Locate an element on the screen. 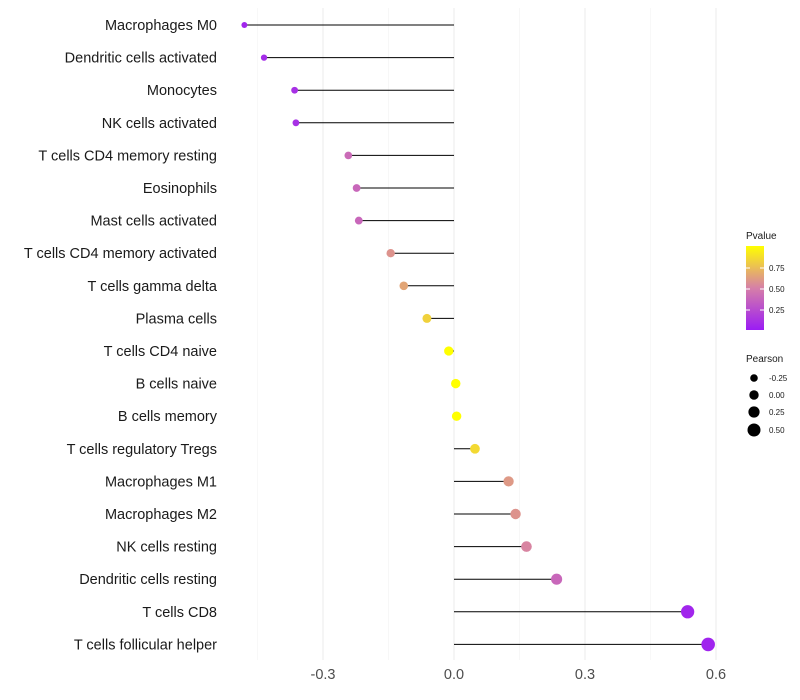 The height and width of the screenshot is (700, 800). x-tick-label: 0.6 is located at coordinates (716, 675).